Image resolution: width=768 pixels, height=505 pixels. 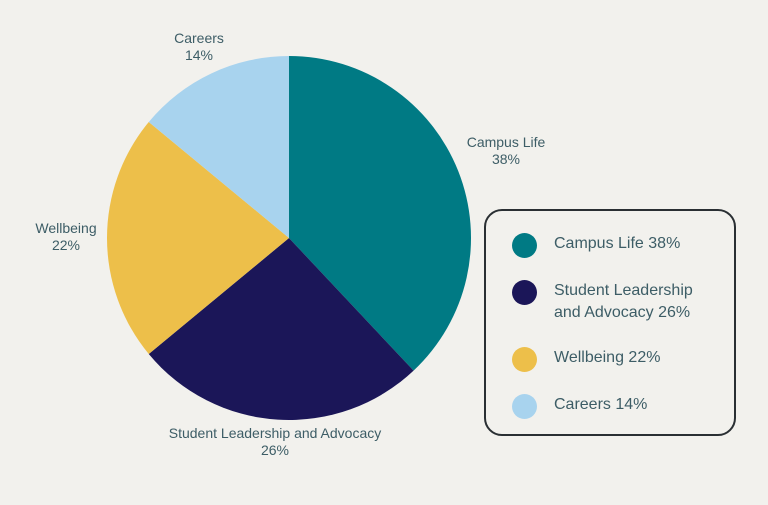 I want to click on legend-item-wellbeing: Wellbeing 22%, so click(x=586, y=359).